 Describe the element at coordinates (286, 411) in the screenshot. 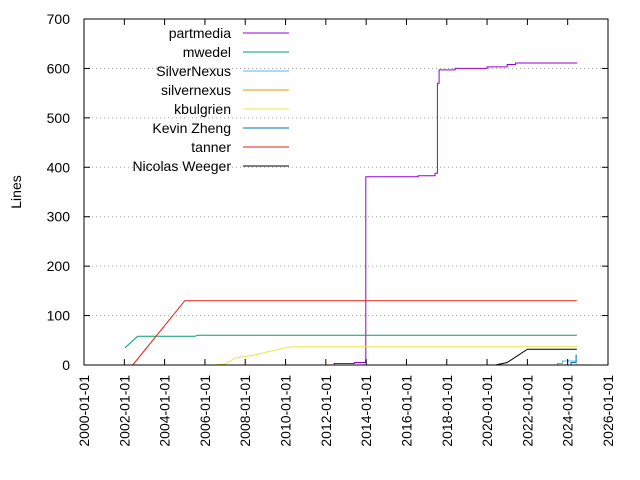

I see `x-tick-label: 2010-01-01` at that location.